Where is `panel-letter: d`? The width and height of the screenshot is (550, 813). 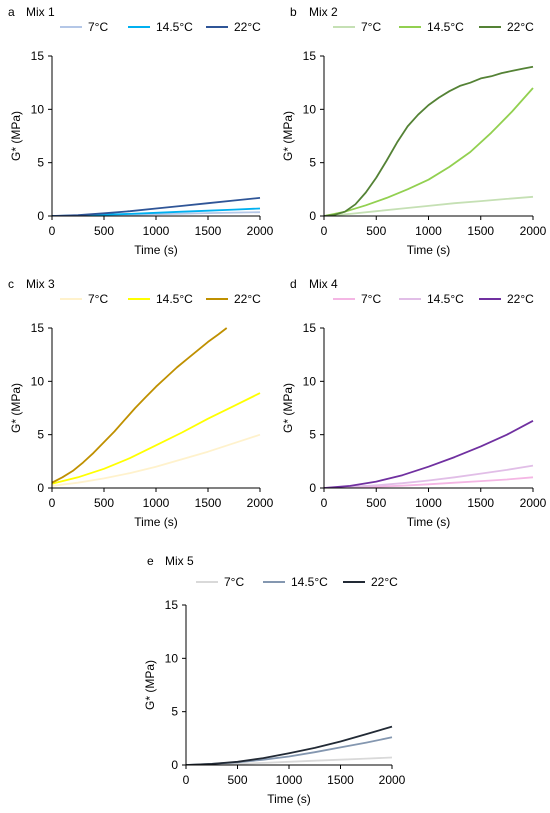
panel-letter: d is located at coordinates (293, 284).